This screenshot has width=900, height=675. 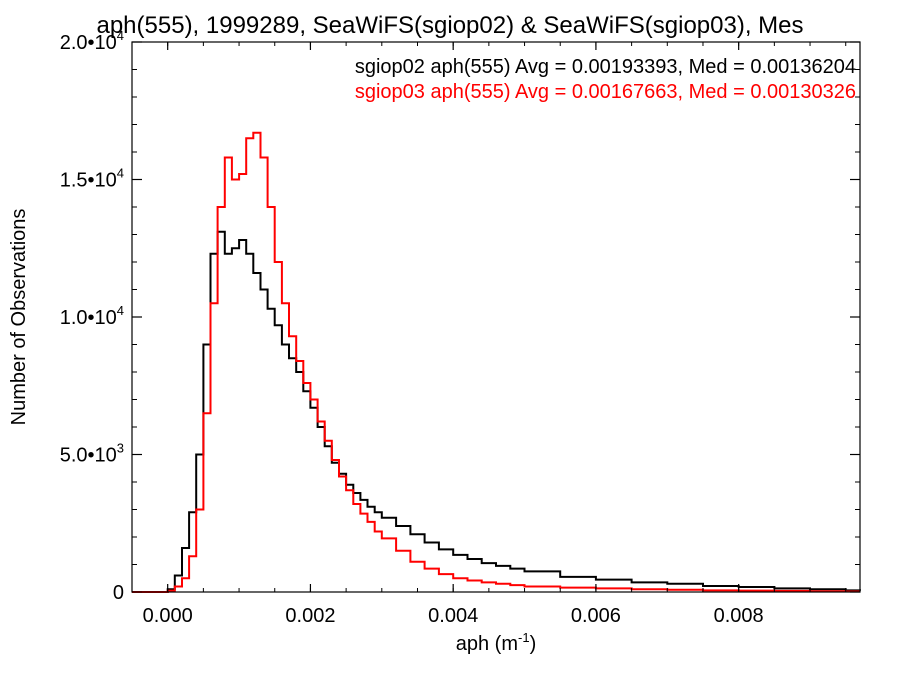 What do you see at coordinates (524, 637) in the screenshot?
I see `x-axis-label-exponent: -1` at bounding box center [524, 637].